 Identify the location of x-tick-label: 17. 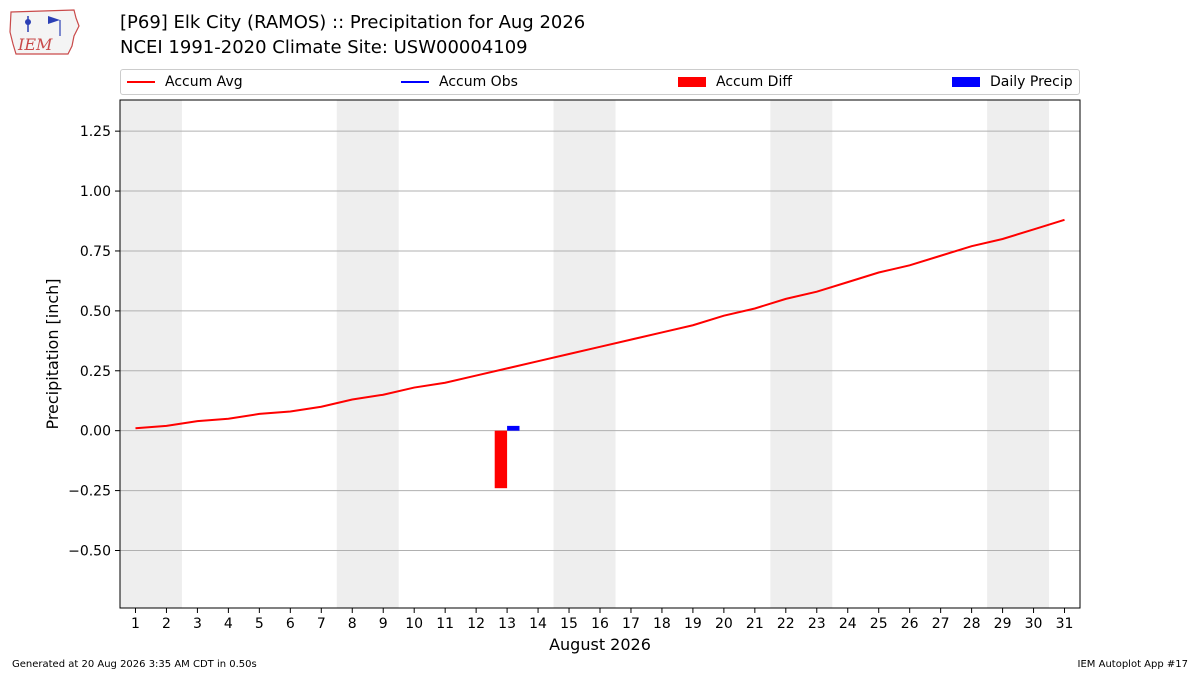
(631, 624).